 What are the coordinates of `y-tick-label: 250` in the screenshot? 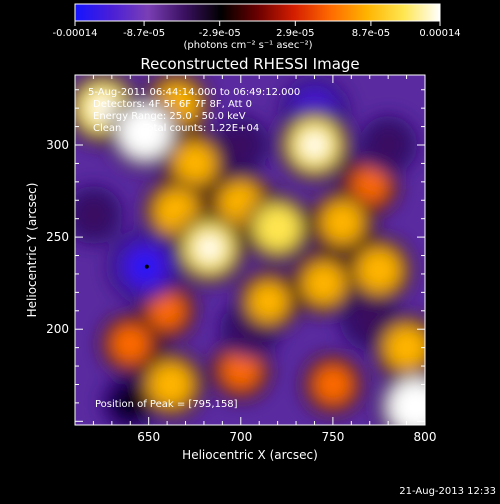 It's located at (57, 237).